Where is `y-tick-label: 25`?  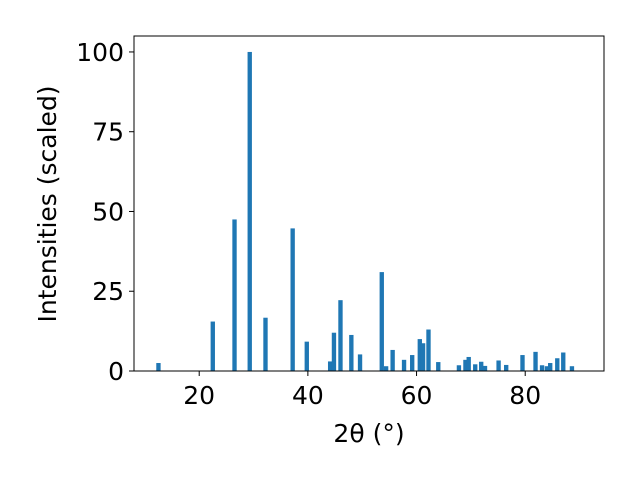 y-tick-label: 25 is located at coordinates (108, 291).